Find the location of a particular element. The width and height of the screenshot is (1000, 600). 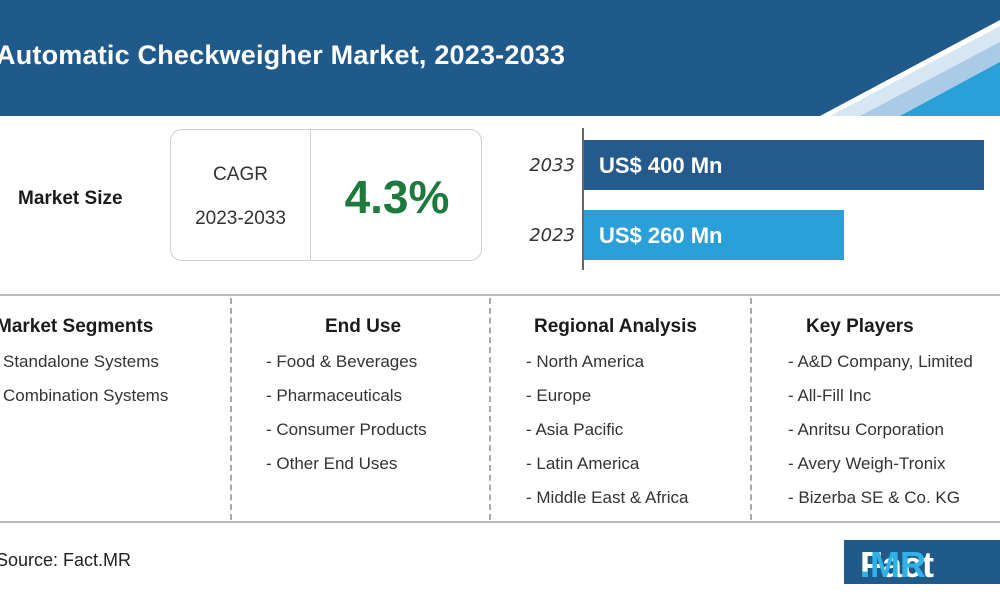

cagr-value: 4.3% is located at coordinates (397, 197).